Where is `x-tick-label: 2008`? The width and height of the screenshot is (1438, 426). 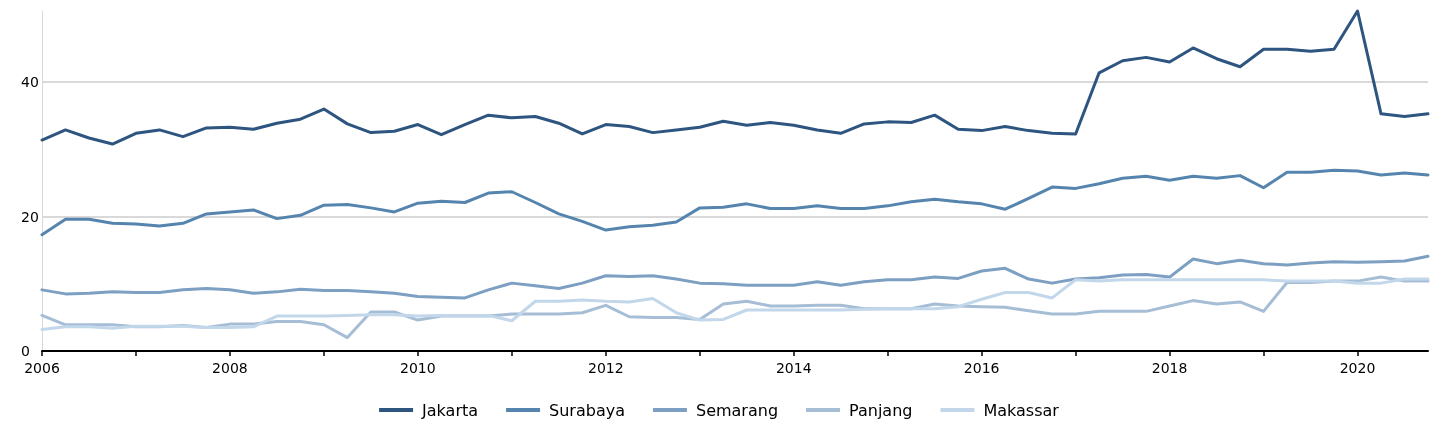 x-tick-label: 2008 is located at coordinates (230, 368).